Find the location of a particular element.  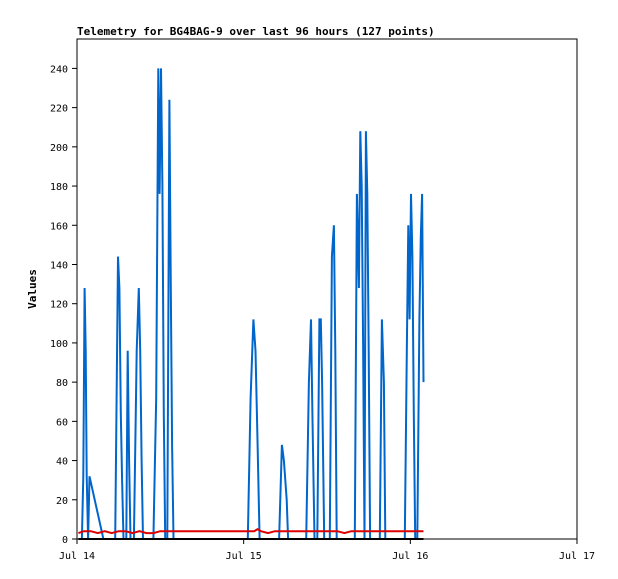

x-ticks: Jul 14 Jul 15 Jul 16 Jul 17 is located at coordinates (327, 550).